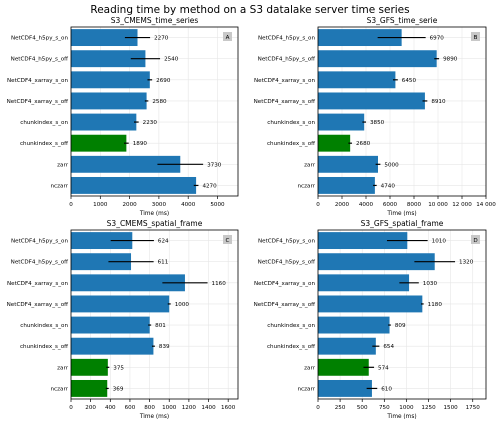  I want to click on value-label: 1010, so click(439, 242).